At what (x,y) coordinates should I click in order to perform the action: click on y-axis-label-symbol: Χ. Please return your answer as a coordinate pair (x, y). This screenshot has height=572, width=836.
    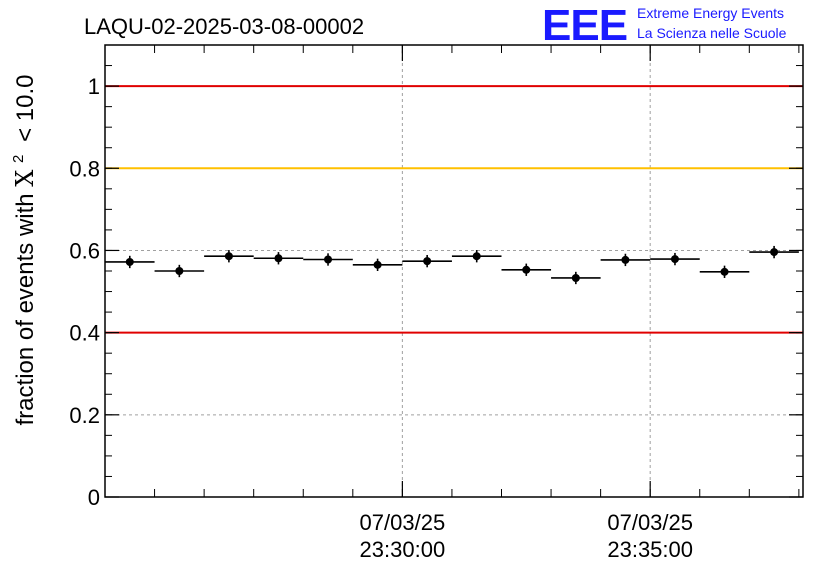
    Looking at the image, I should click on (25, 178).